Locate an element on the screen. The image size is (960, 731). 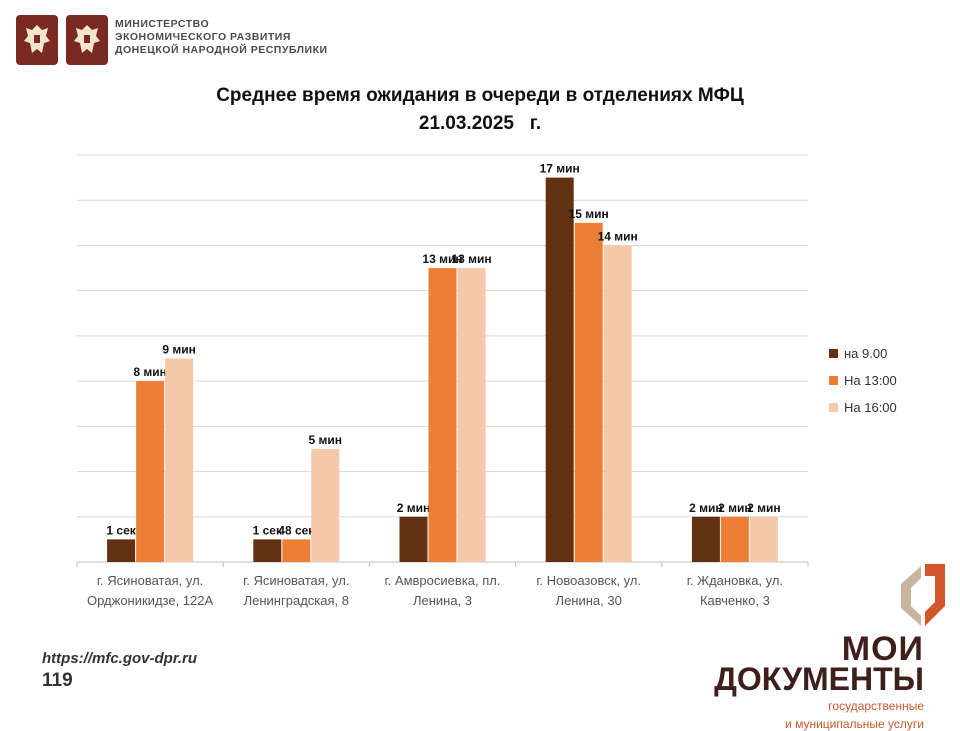
page-number: 119 is located at coordinates (57, 680).